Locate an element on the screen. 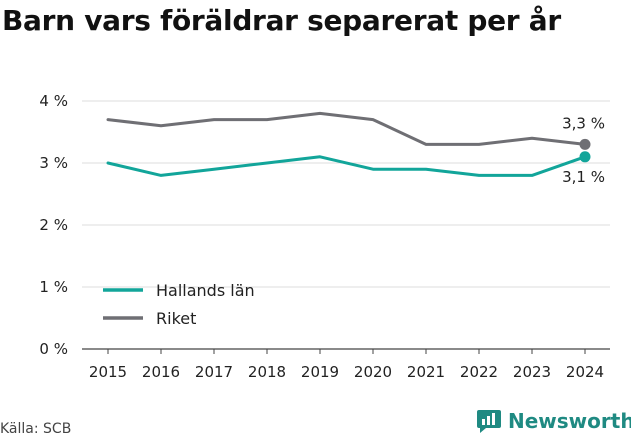 The width and height of the screenshot is (631, 439). source-note: Källa: SCB is located at coordinates (36, 429).